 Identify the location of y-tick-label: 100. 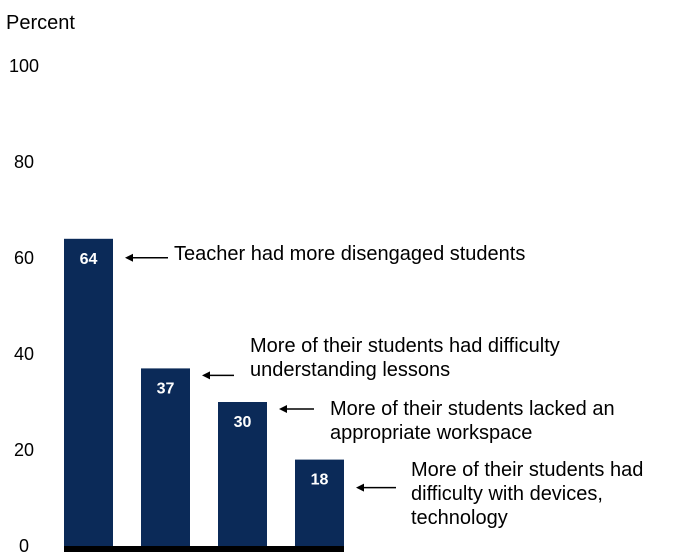
(24, 66).